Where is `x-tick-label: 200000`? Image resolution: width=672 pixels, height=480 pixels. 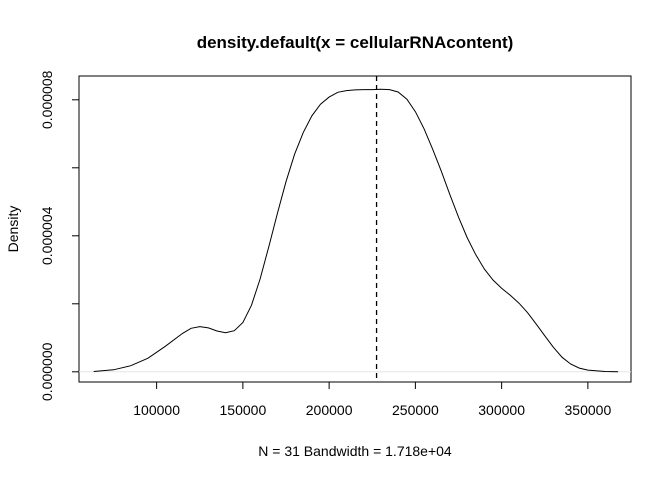 x-tick-label: 200000 is located at coordinates (329, 410).